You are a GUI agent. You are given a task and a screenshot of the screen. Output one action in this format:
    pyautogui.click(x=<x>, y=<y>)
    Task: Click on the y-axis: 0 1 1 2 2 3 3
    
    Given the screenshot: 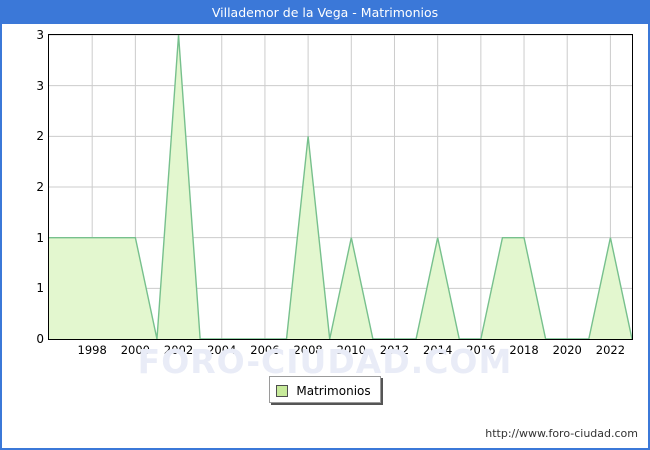 What is the action you would take?
    pyautogui.click(x=23, y=187)
    